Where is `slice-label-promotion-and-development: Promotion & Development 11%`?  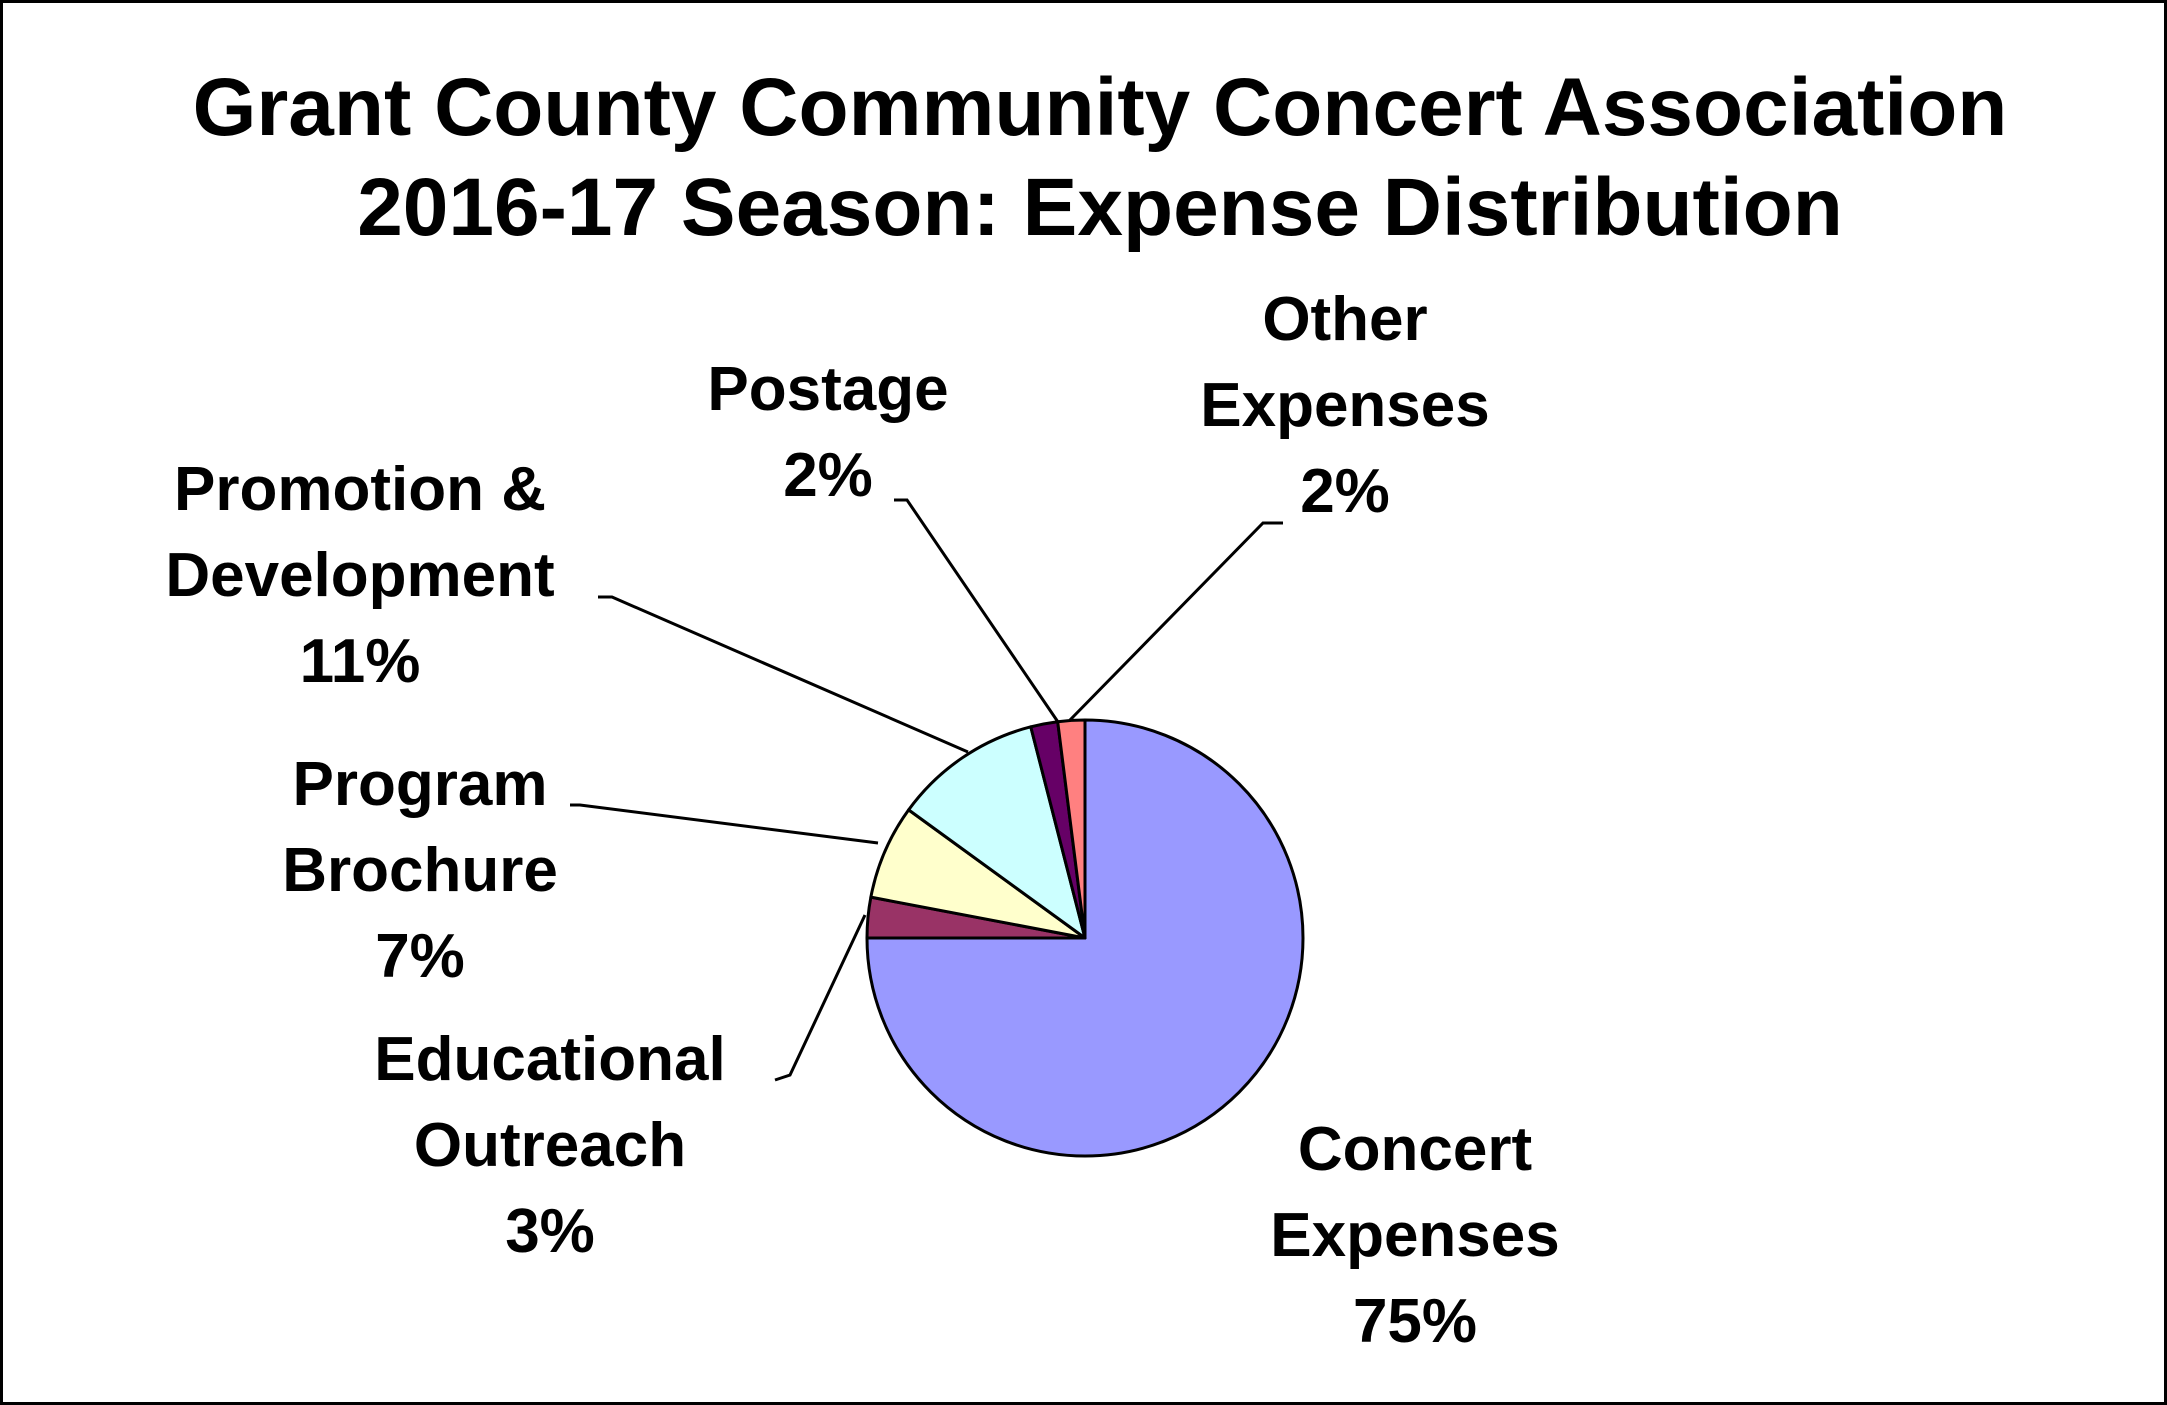
slice-label-promotion-and-development: Promotion & Development 11% is located at coordinates (359, 575).